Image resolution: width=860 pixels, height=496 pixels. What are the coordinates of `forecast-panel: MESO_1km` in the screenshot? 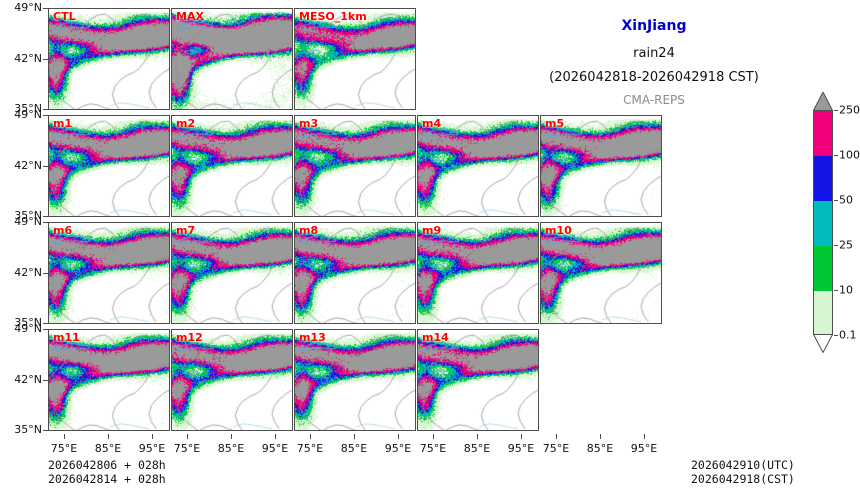 It's located at (355, 59).